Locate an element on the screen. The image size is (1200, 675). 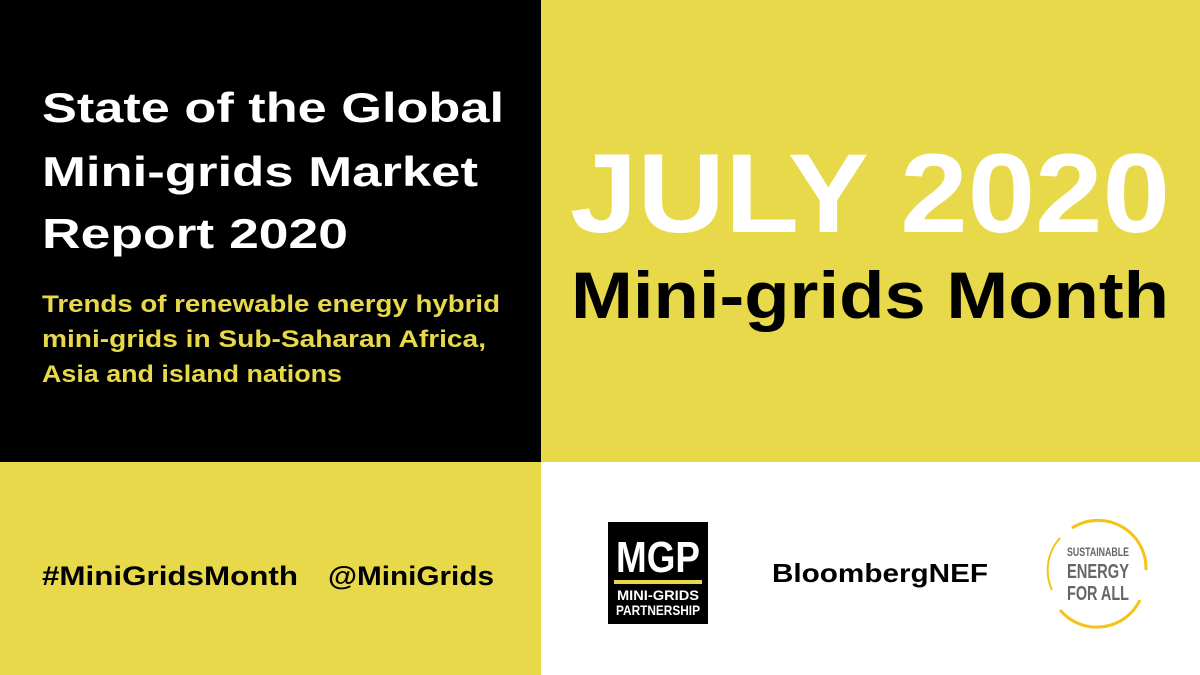
seforall-line: ENERGY is located at coordinates (1098, 572).